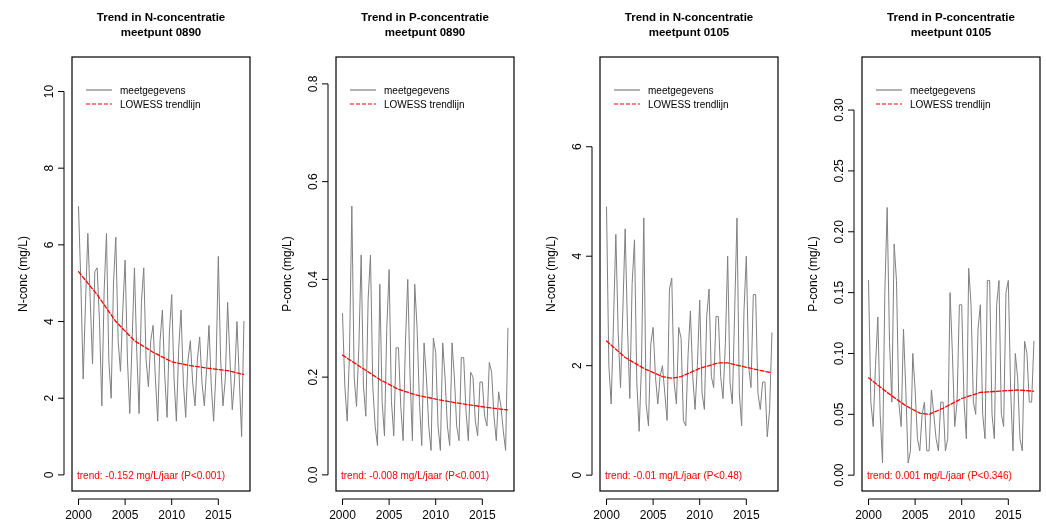 Image resolution: width=1046 pixels, height=521 pixels. What do you see at coordinates (839, 231) in the screenshot?
I see `y-tick-label: 0.20` at bounding box center [839, 231].